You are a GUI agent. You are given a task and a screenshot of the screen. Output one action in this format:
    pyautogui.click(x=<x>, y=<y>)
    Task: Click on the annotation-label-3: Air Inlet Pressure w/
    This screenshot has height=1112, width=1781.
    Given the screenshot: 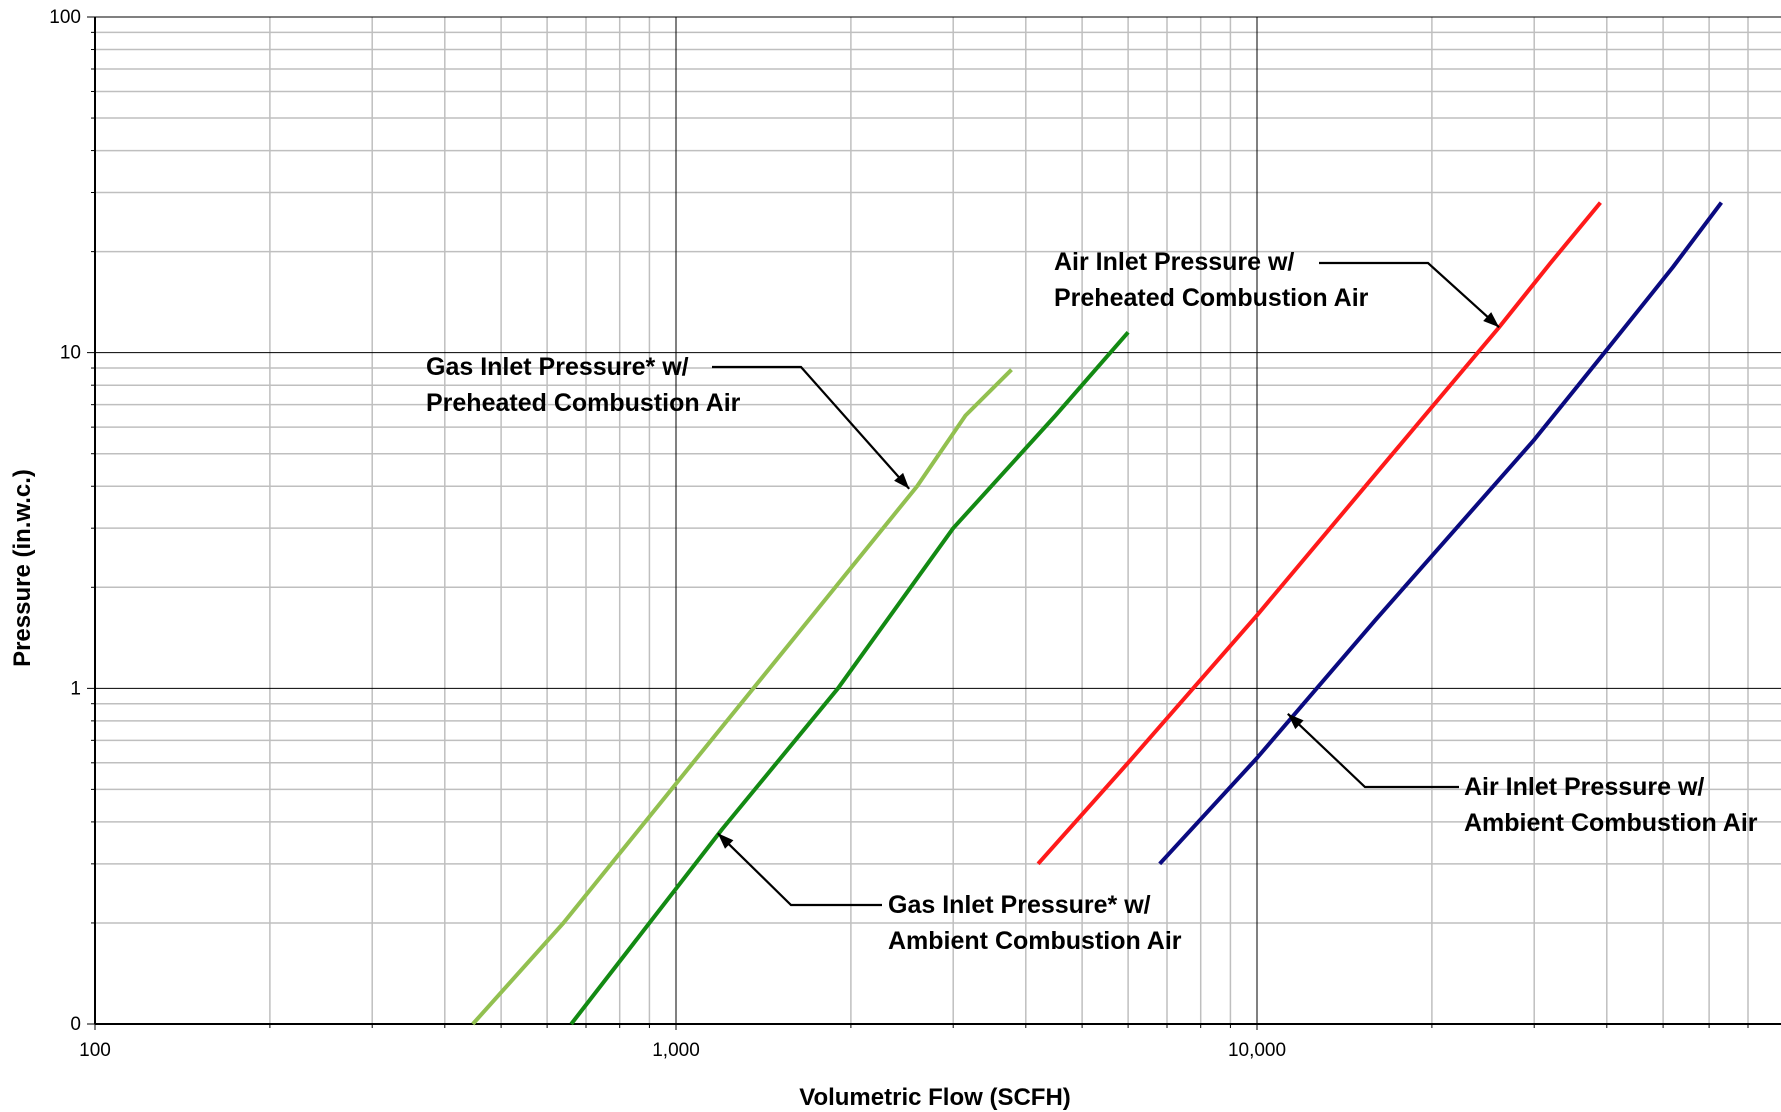 What is the action you would take?
    pyautogui.click(x=1174, y=262)
    